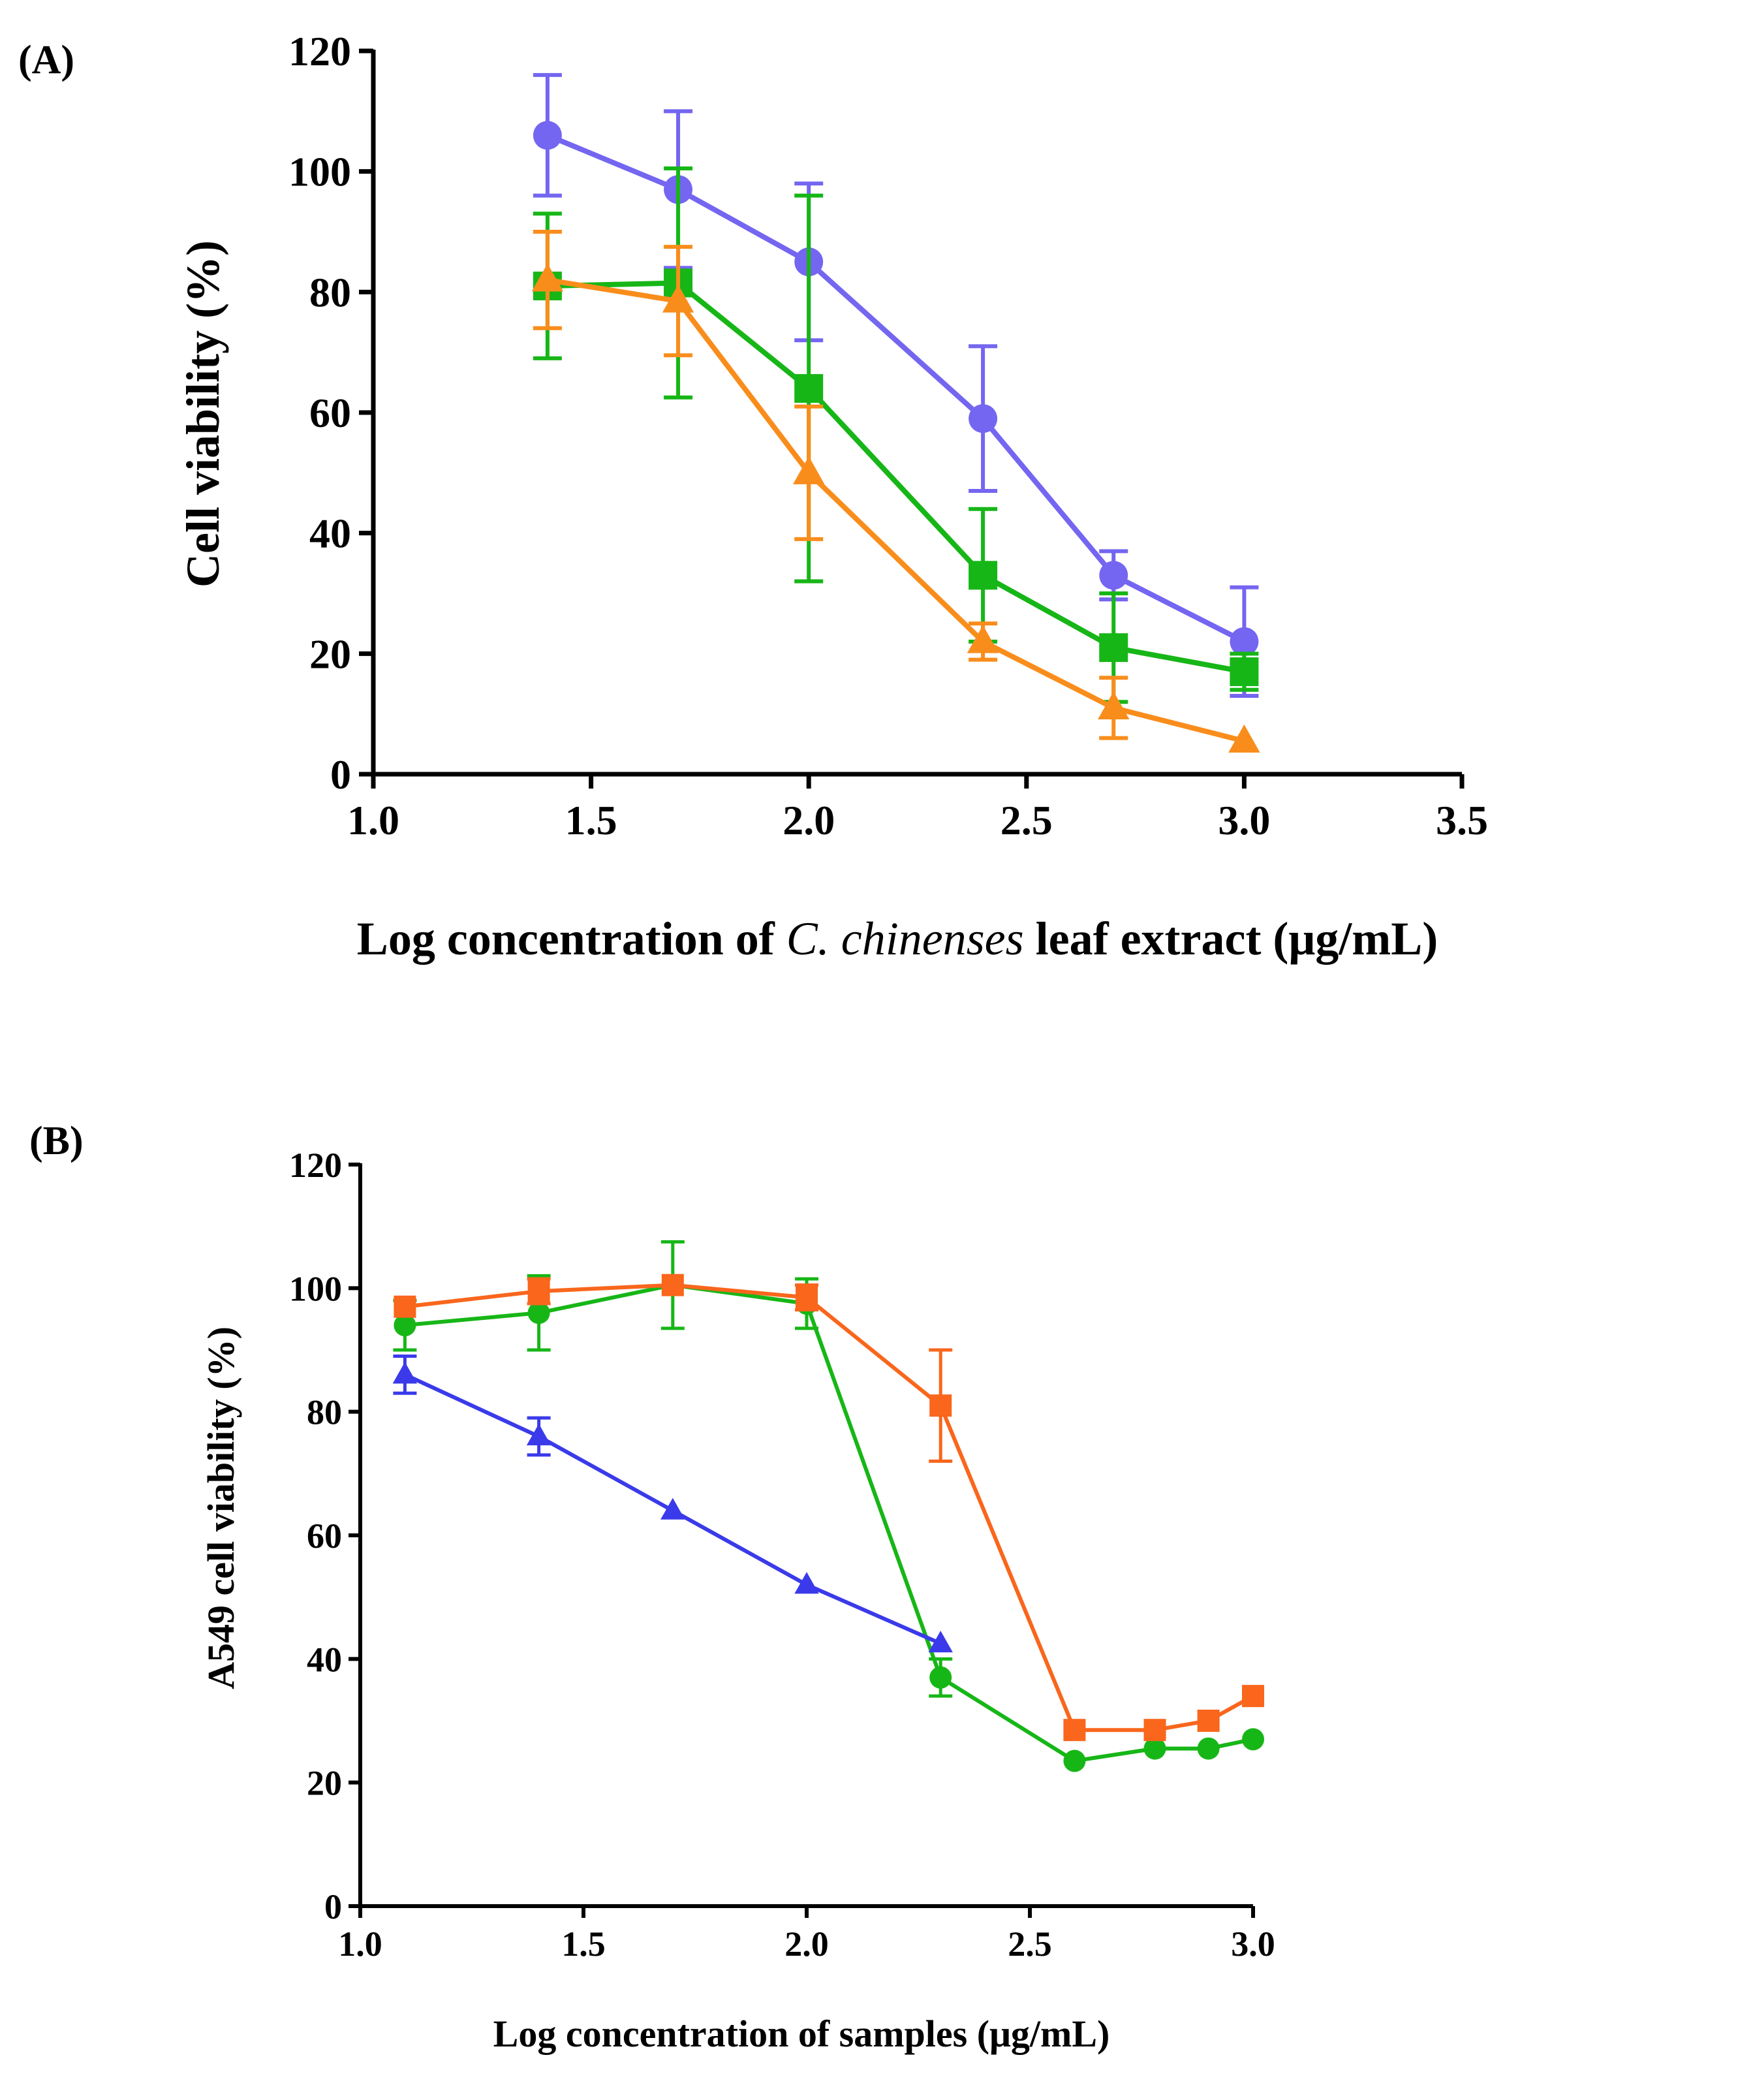 This screenshot has height=2100, width=1738. Describe the element at coordinates (806, 1944) in the screenshot. I see `panel-b-x-tick-label: 2.0` at that location.